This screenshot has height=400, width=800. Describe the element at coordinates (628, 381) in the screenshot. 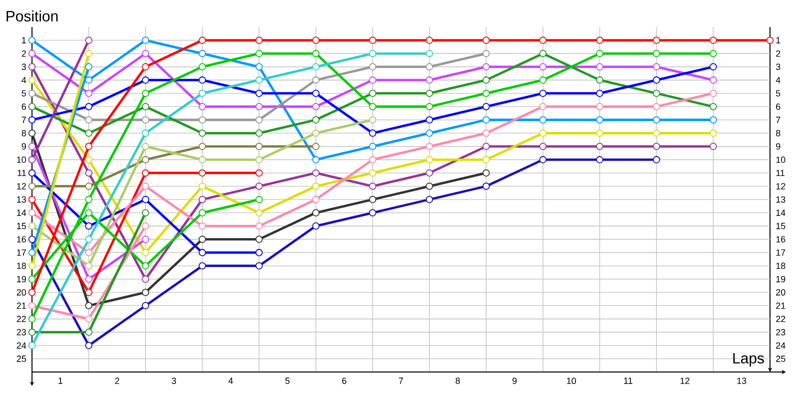

I see `x-tick-label: 11` at that location.